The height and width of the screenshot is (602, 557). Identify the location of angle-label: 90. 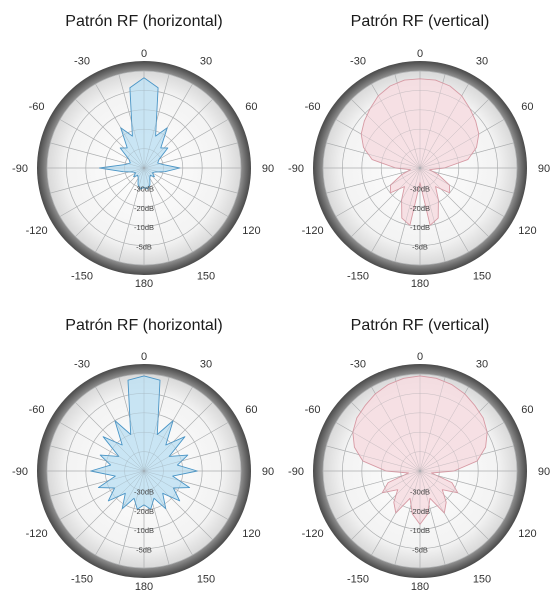
(544, 472).